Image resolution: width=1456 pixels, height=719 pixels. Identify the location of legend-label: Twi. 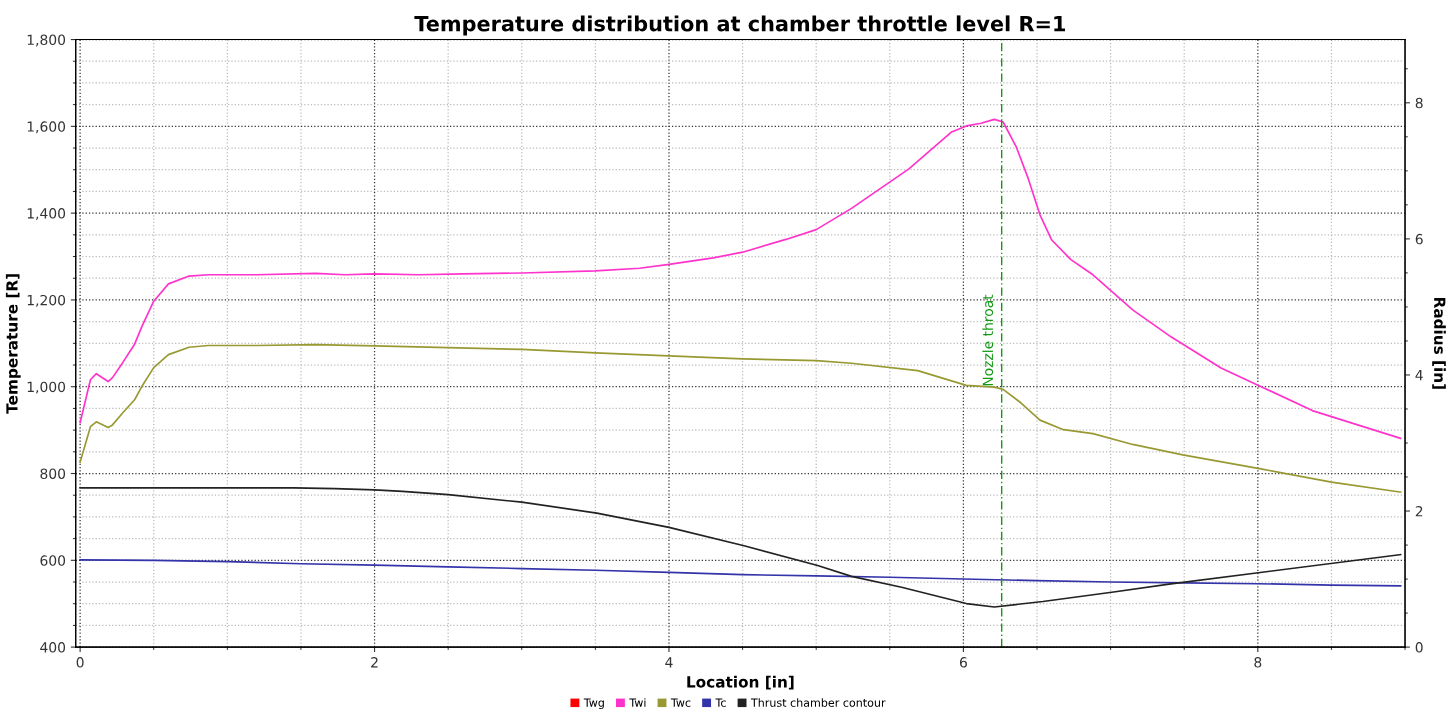
(637, 702).